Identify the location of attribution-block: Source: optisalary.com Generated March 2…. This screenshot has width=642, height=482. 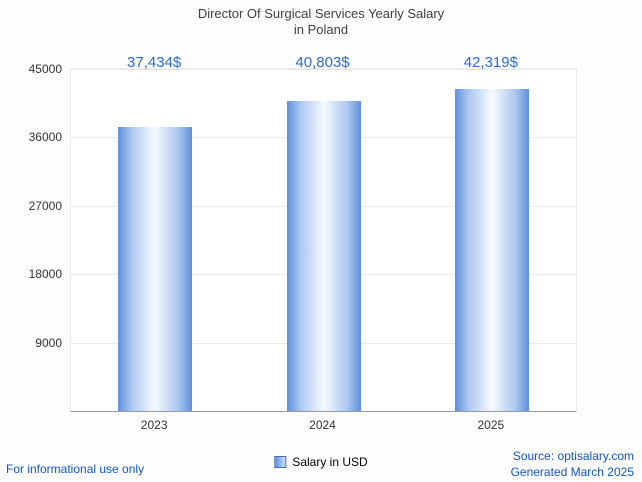
(572, 464).